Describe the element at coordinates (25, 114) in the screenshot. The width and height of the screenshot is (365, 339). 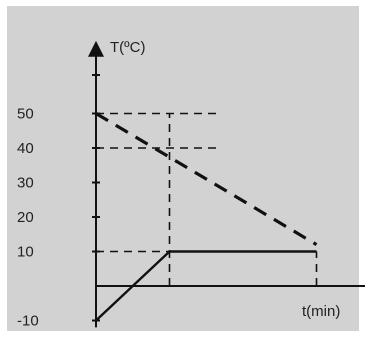
I see `y-tick-label-0: 50` at that location.